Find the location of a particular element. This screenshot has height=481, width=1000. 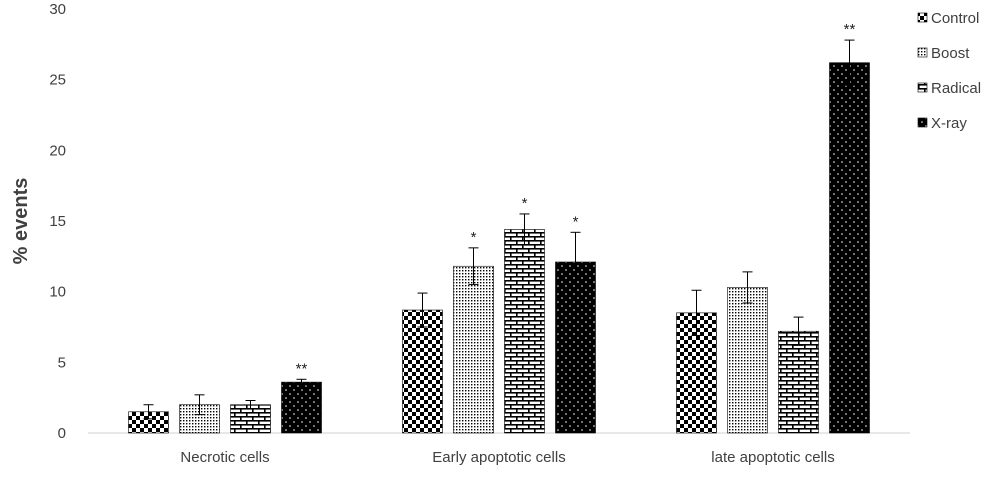

y-tick-labels: 0 5 10 15 20 25 30 is located at coordinates (57, 221).